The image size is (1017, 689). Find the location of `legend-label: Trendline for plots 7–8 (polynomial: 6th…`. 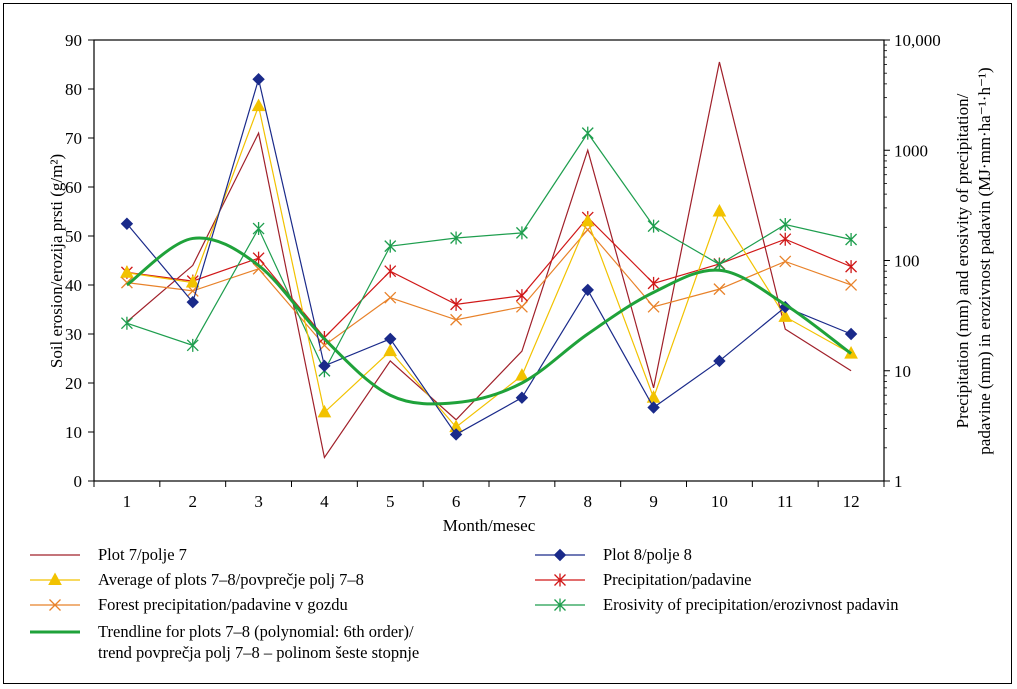

legend-label: Trendline for plots 7–8 (polynomial: 6th… is located at coordinates (256, 631).